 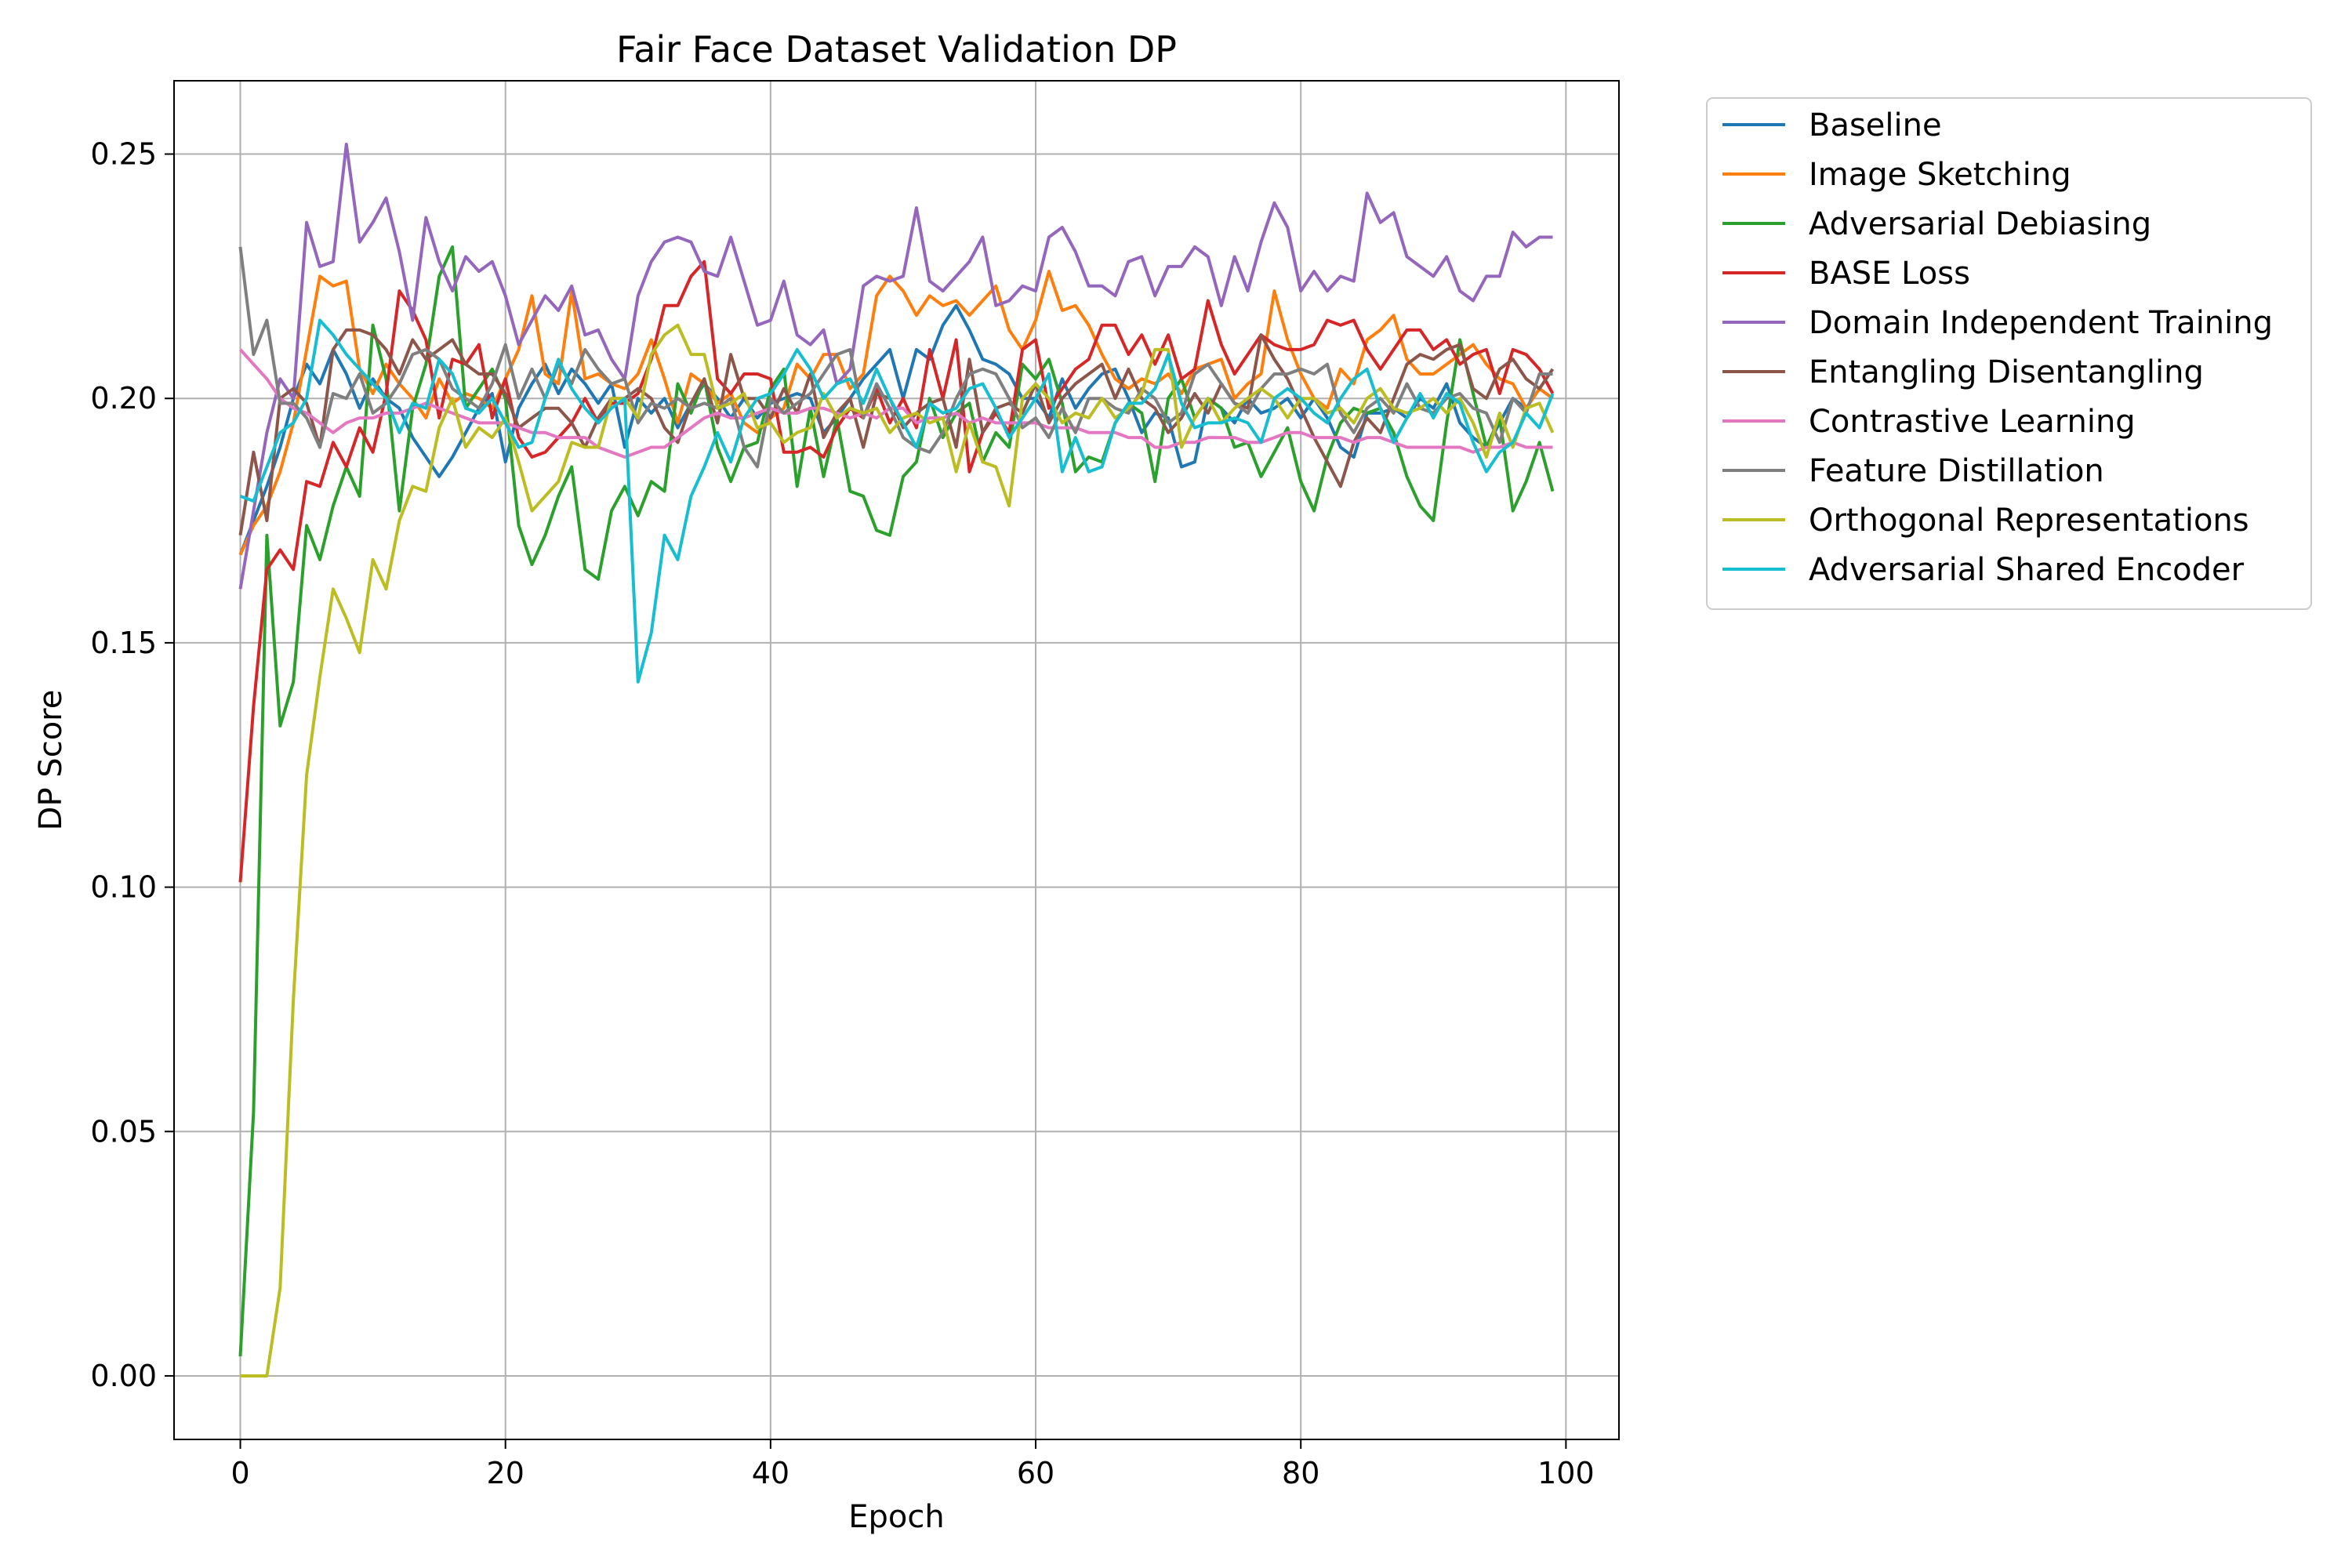 I want to click on legend-frame, so click(x=2009, y=353).